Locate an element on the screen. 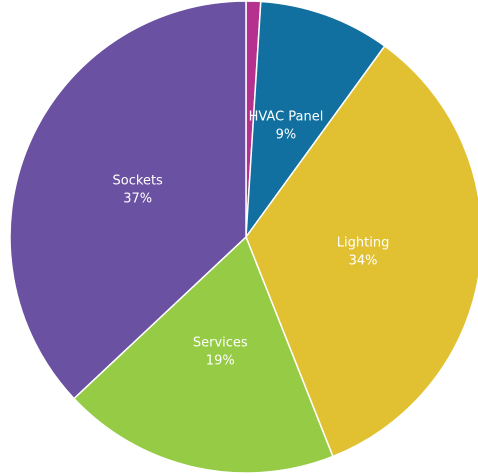  pie-slice is located at coordinates (315, 120).